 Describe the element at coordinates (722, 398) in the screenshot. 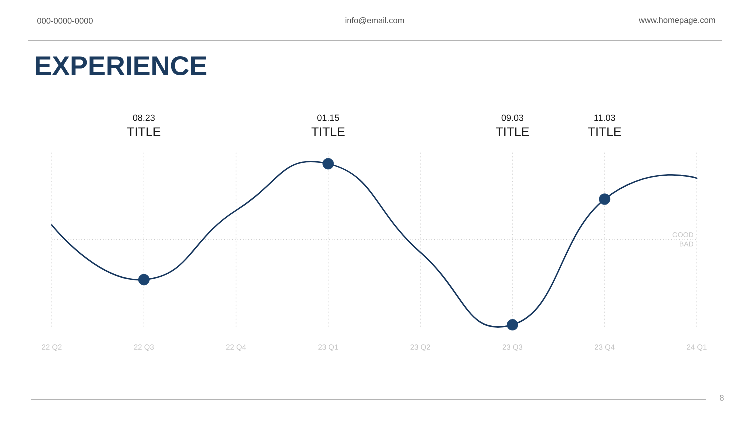

I see `text: 8` at that location.